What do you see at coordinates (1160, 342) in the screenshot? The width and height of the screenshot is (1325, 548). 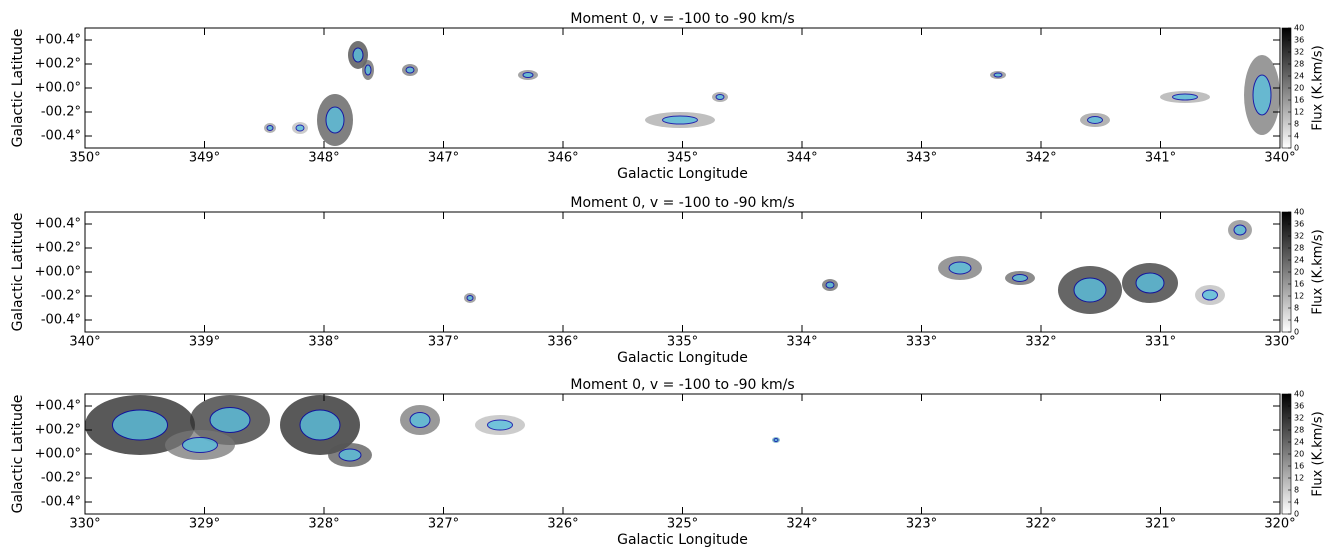 I see `x-tick-label: 331°` at bounding box center [1160, 342].